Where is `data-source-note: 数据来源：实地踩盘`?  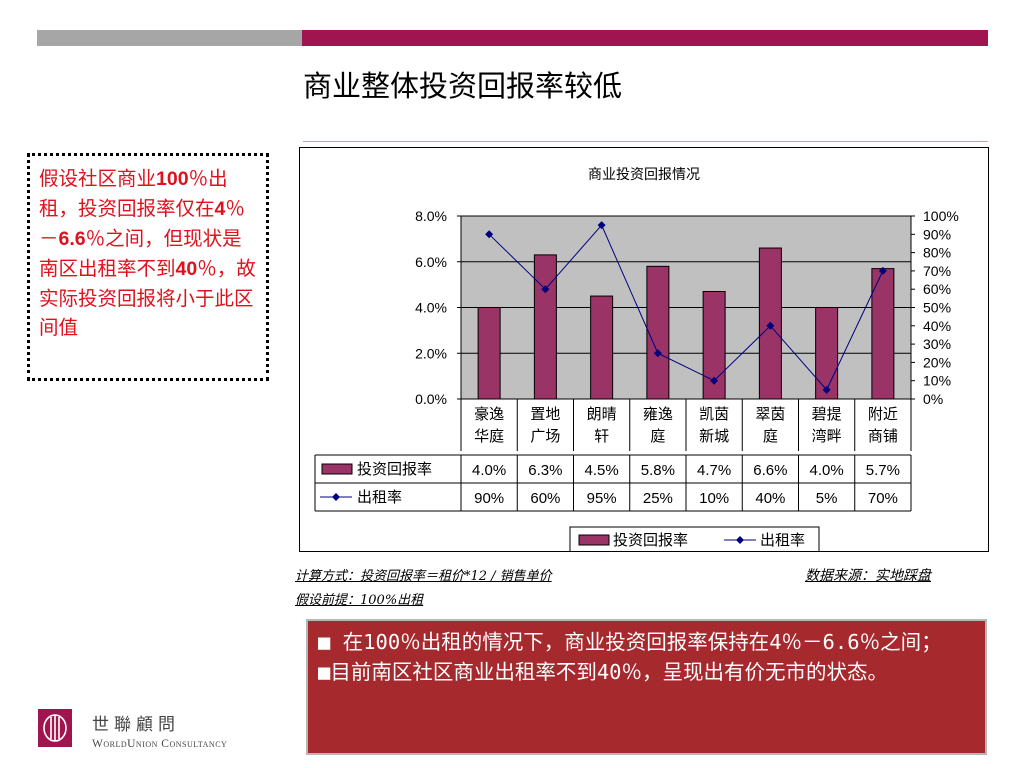
data-source-note: 数据来源：实地踩盘 is located at coordinates (868, 576).